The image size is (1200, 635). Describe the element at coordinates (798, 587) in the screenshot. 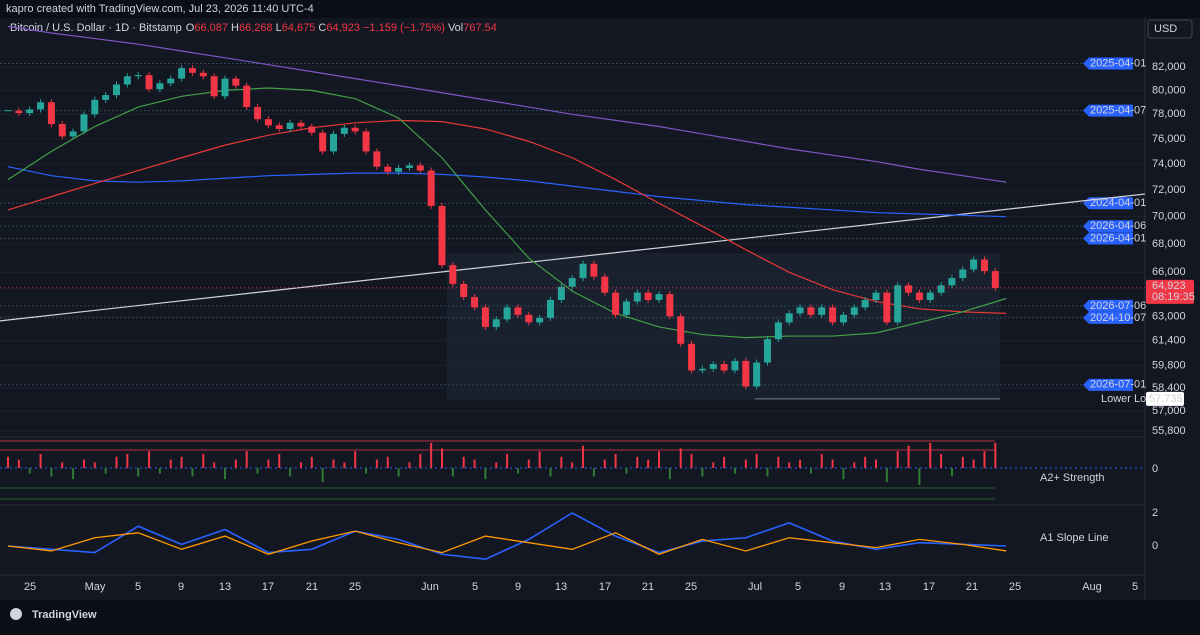

I see `x-tick-label: 5` at that location.